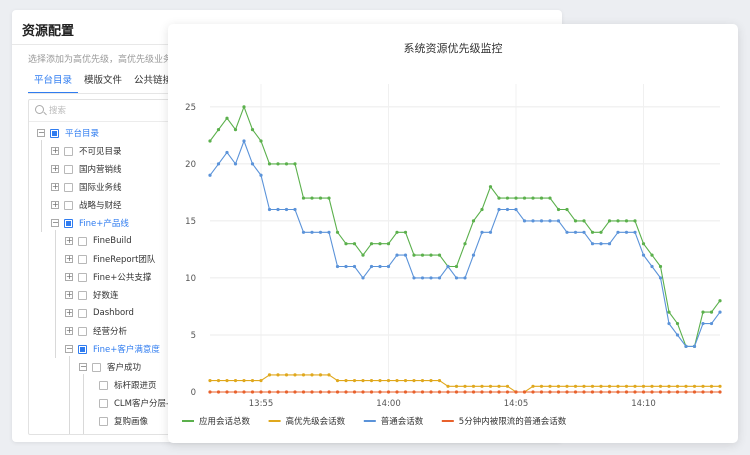 The width and height of the screenshot is (750, 455). I want to click on search-input: 搜索, so click(108, 111).